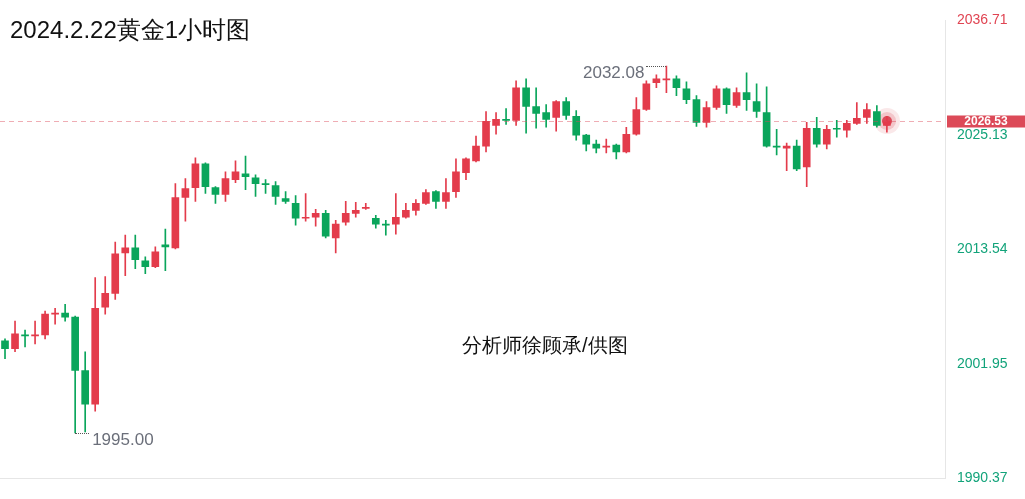  I want to click on annotation: 分析师徐顾承/供图, so click(545, 345).